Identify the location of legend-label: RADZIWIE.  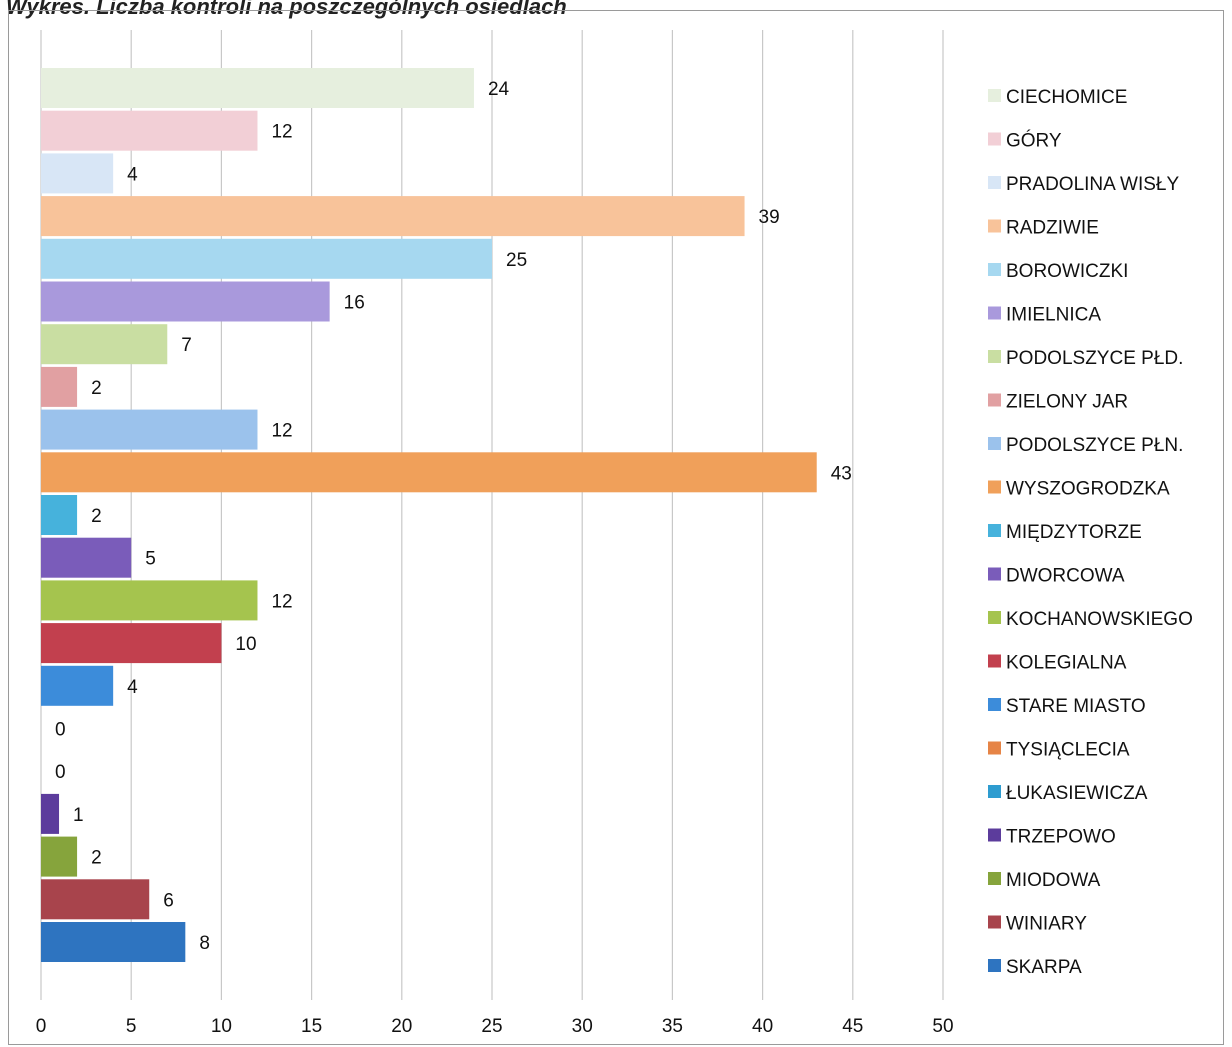
(1052, 228).